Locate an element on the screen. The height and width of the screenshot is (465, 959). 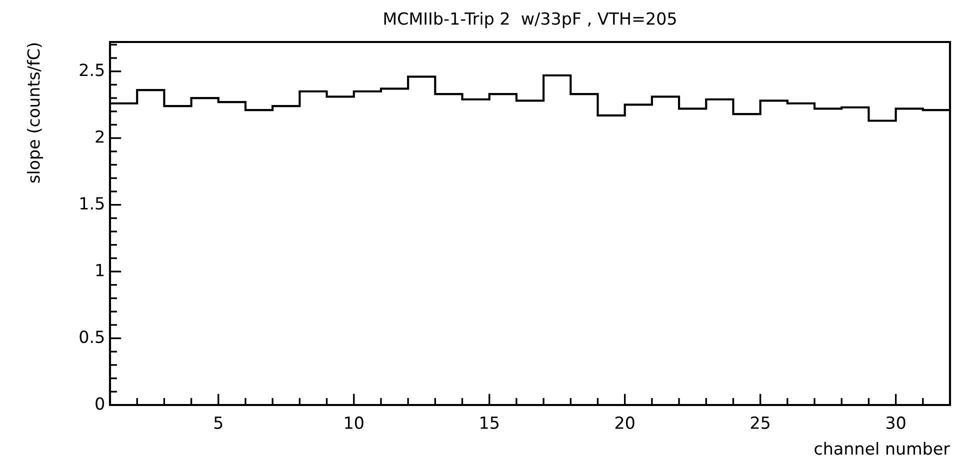
y-tick-label: 1 is located at coordinates (100, 270).